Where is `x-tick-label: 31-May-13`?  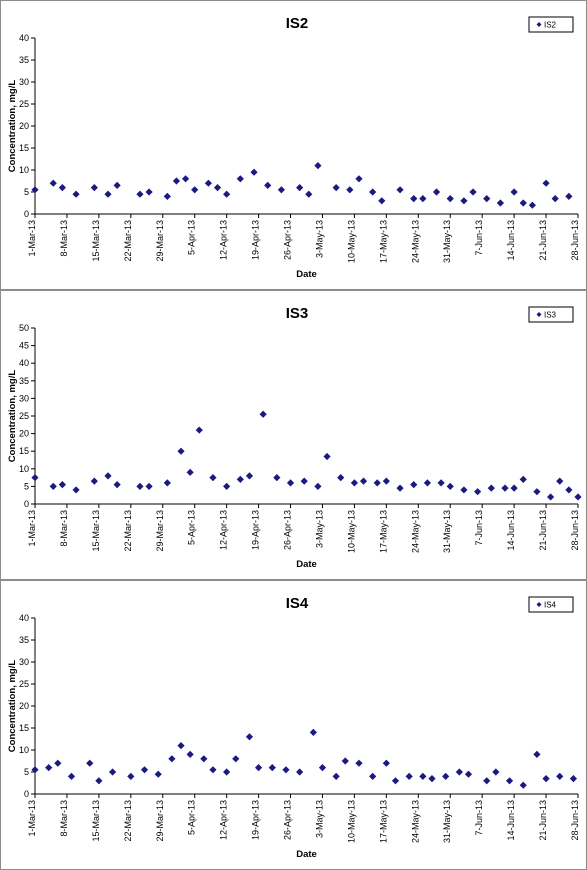 x-tick-label: 31-May-13 is located at coordinates (447, 531).